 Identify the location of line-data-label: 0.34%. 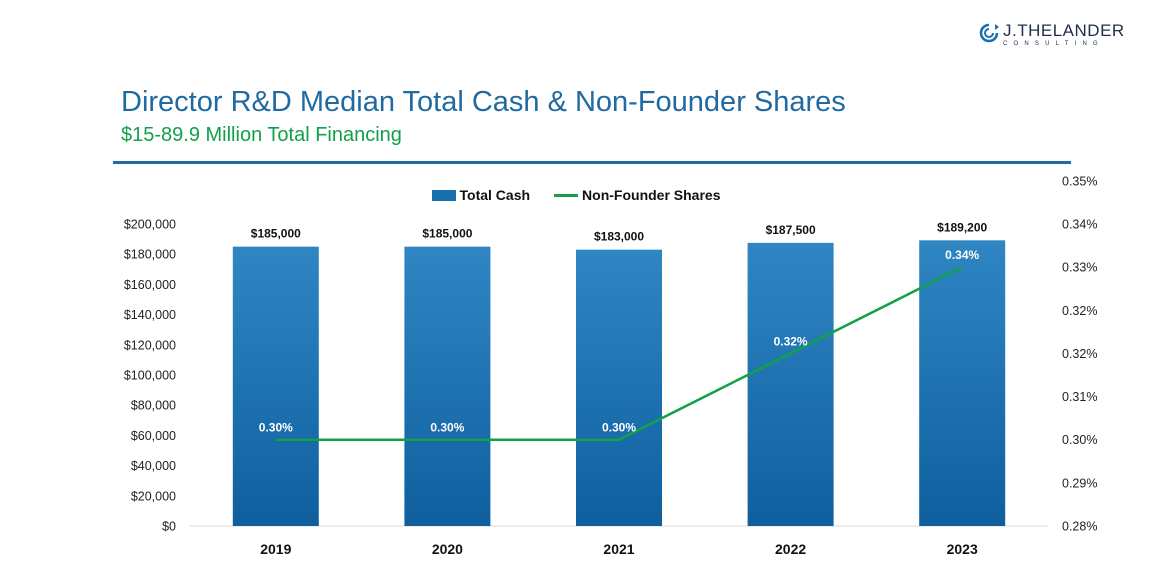
(962, 255).